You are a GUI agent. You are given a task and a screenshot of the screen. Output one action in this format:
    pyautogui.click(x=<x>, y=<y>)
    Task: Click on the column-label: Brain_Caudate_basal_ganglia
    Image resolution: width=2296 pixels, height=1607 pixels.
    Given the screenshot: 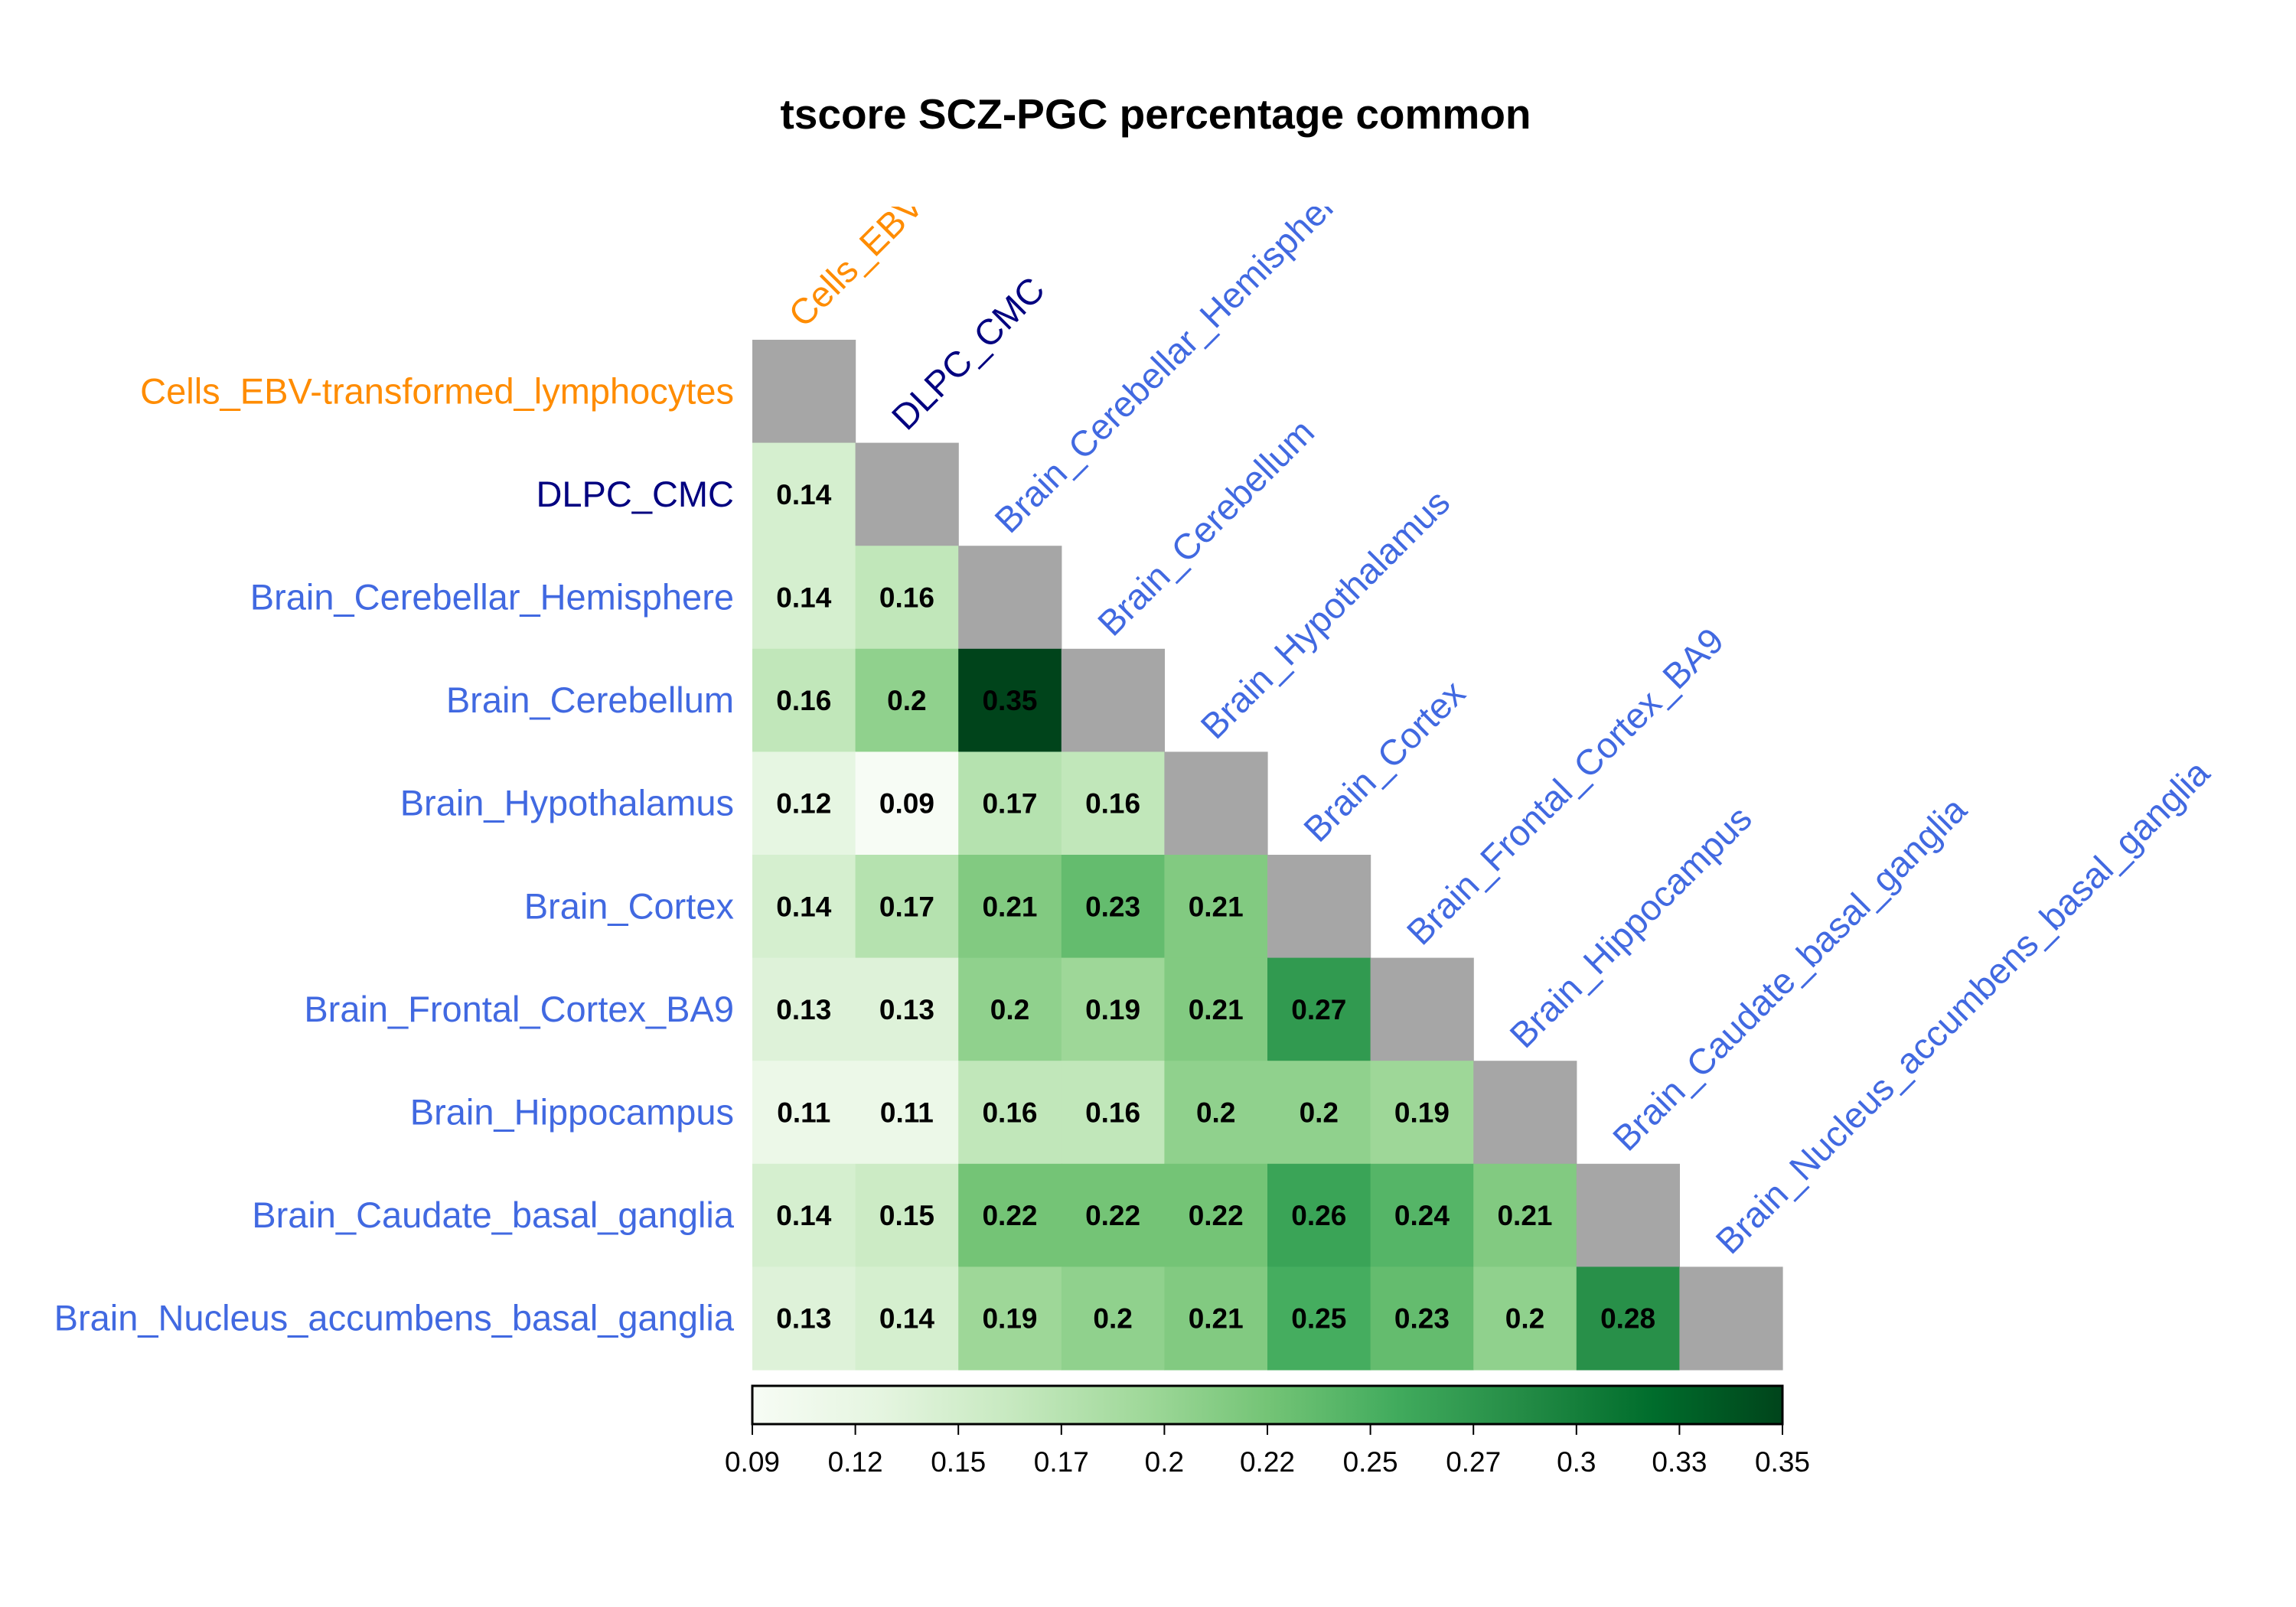 What is the action you would take?
    pyautogui.click(x=1790, y=973)
    